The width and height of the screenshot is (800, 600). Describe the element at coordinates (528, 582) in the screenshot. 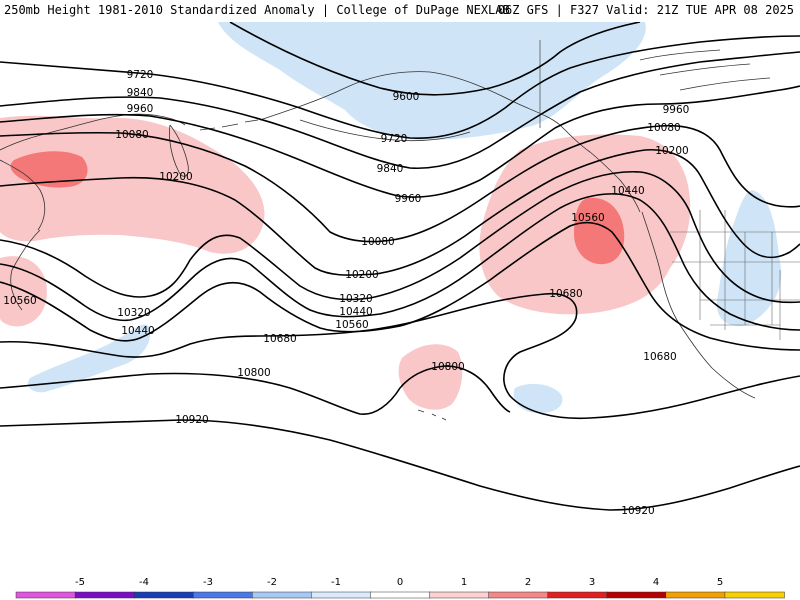

I see `legend-tick-label: 2` at that location.